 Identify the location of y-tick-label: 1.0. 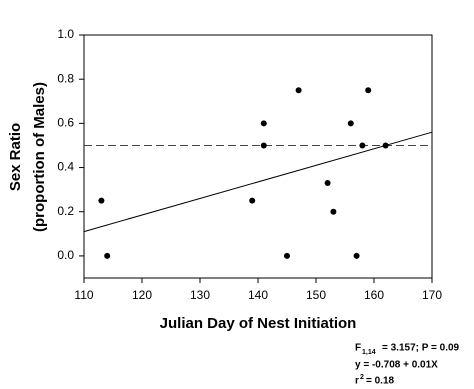
(65, 34).